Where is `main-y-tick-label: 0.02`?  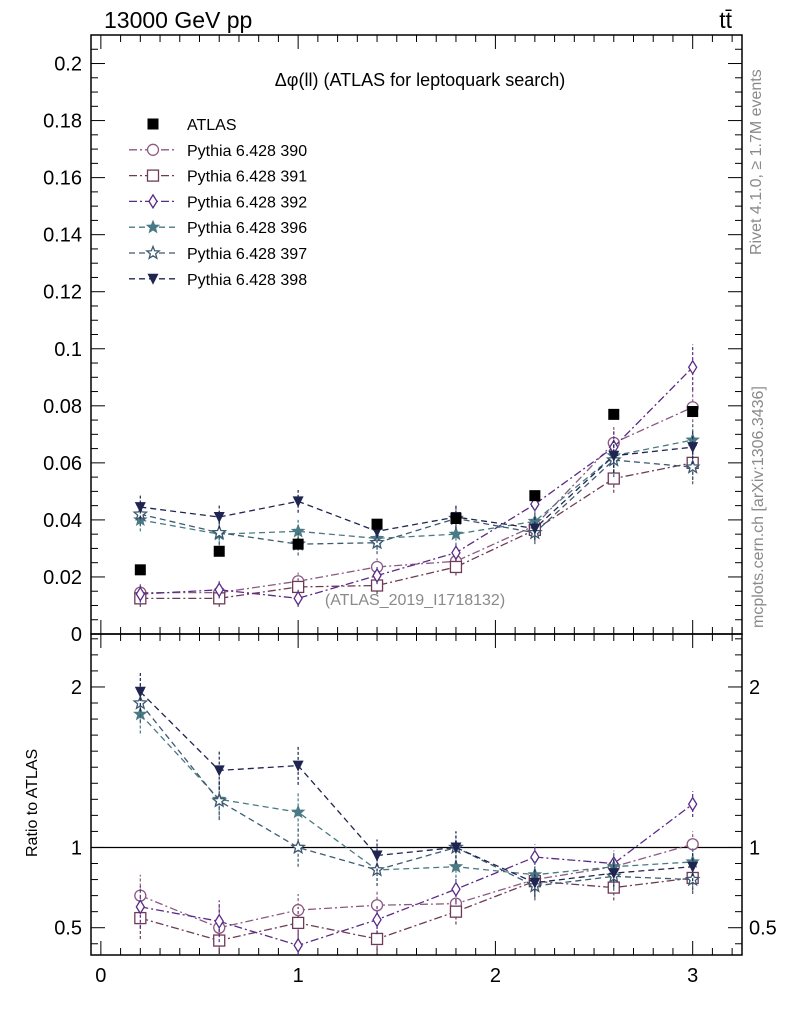 main-y-tick-label: 0.02 is located at coordinates (62, 578).